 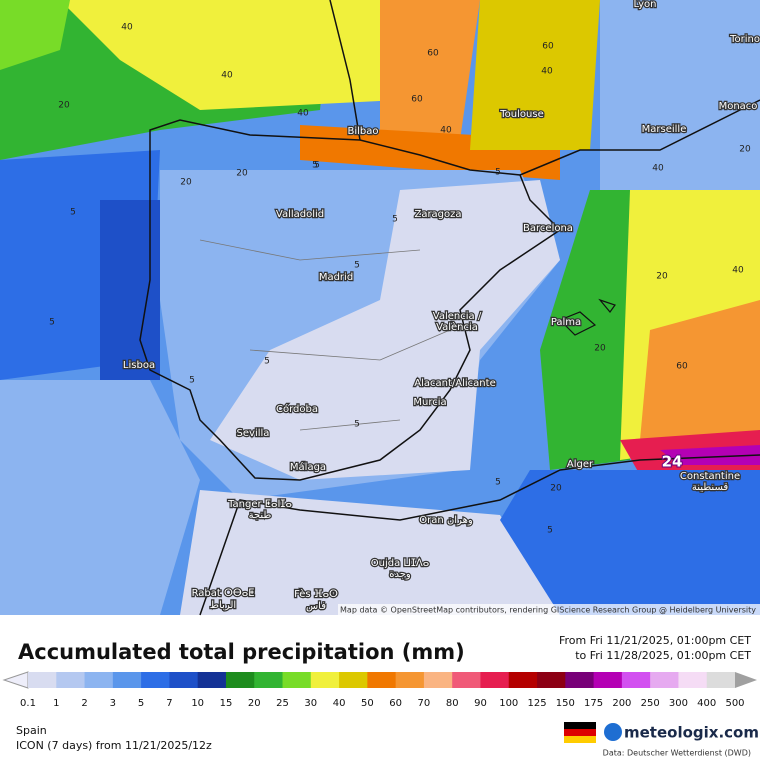 What do you see at coordinates (677, 753) in the screenshot?
I see `source: Data: Deutscher Wetterdienst (DWD)` at bounding box center [677, 753].